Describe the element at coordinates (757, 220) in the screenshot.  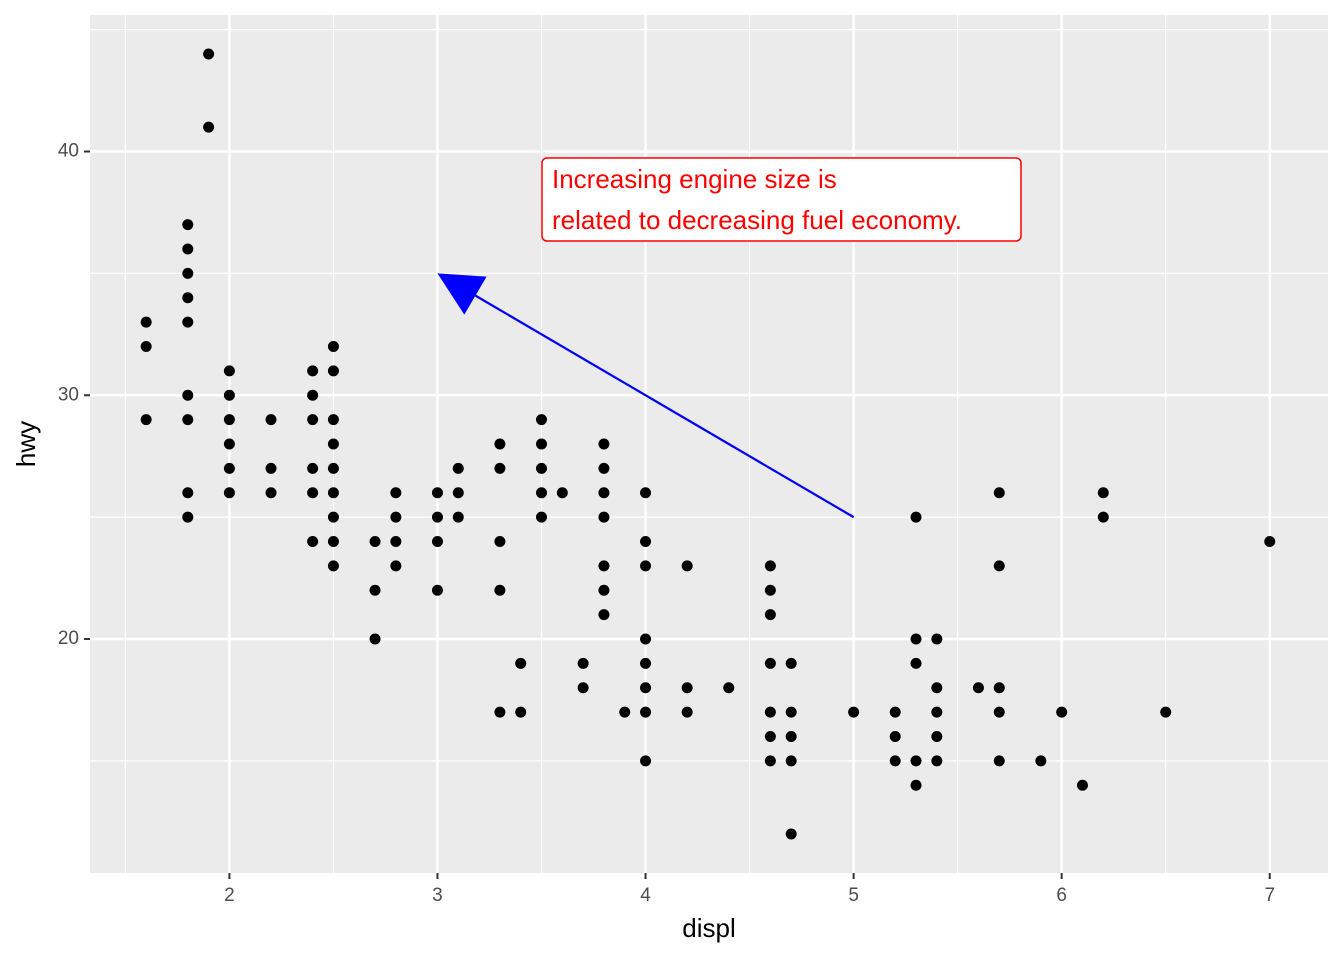
I see `annotation-text: related to decreasing fuel economy.` at that location.